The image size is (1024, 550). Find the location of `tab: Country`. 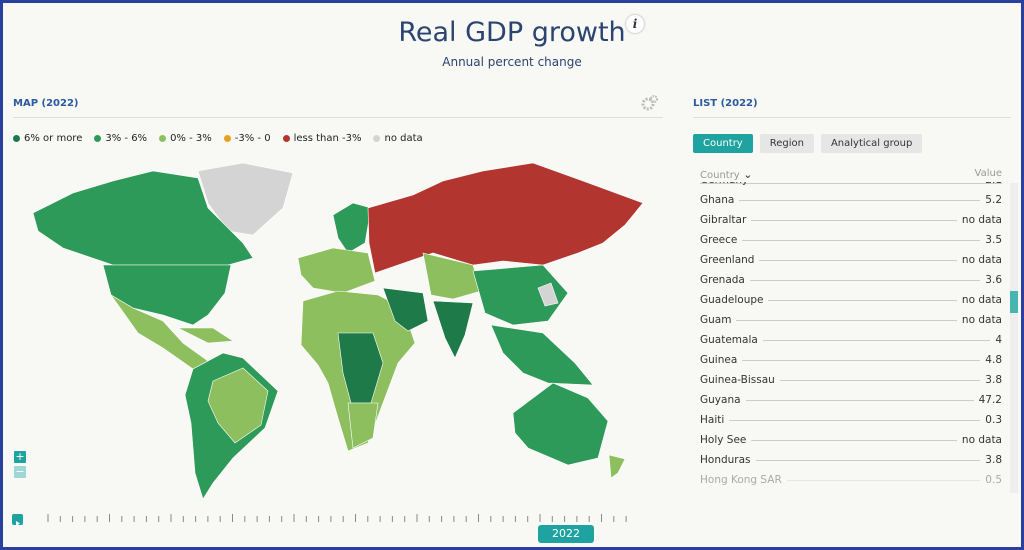

tab: Country is located at coordinates (723, 143).